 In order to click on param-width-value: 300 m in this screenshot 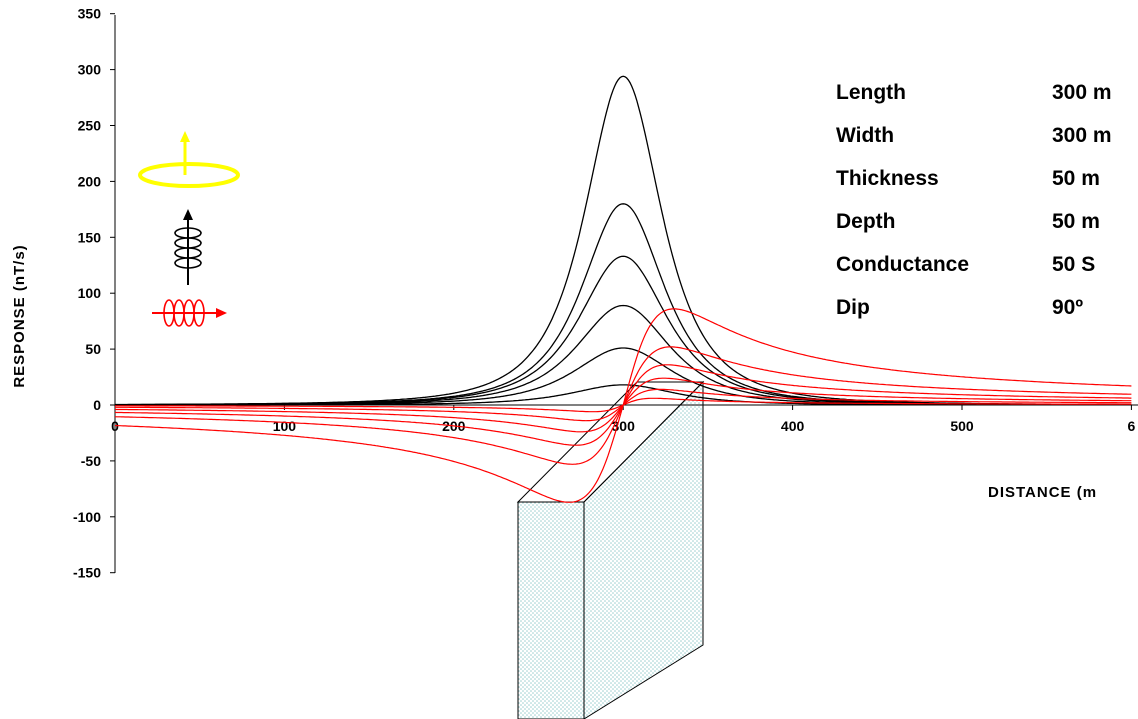, I will do `click(1082, 135)`.